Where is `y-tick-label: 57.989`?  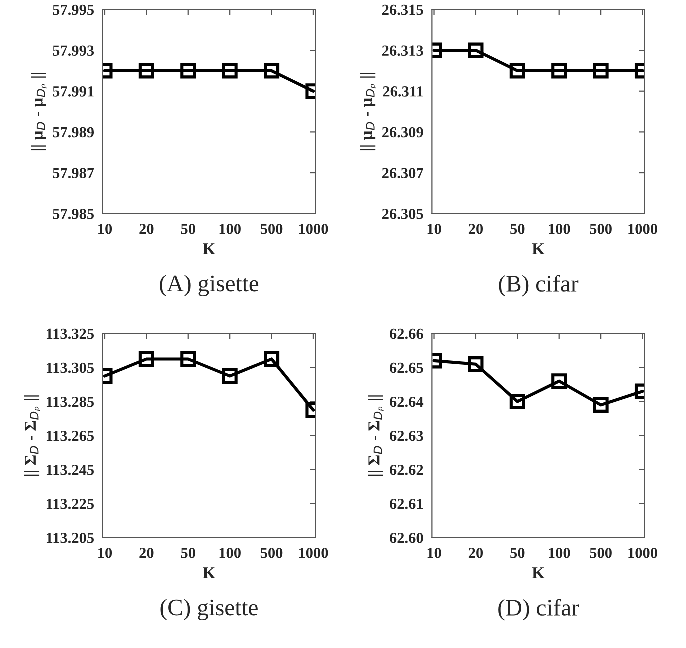
y-tick-label: 57.989 is located at coordinates (73, 132).